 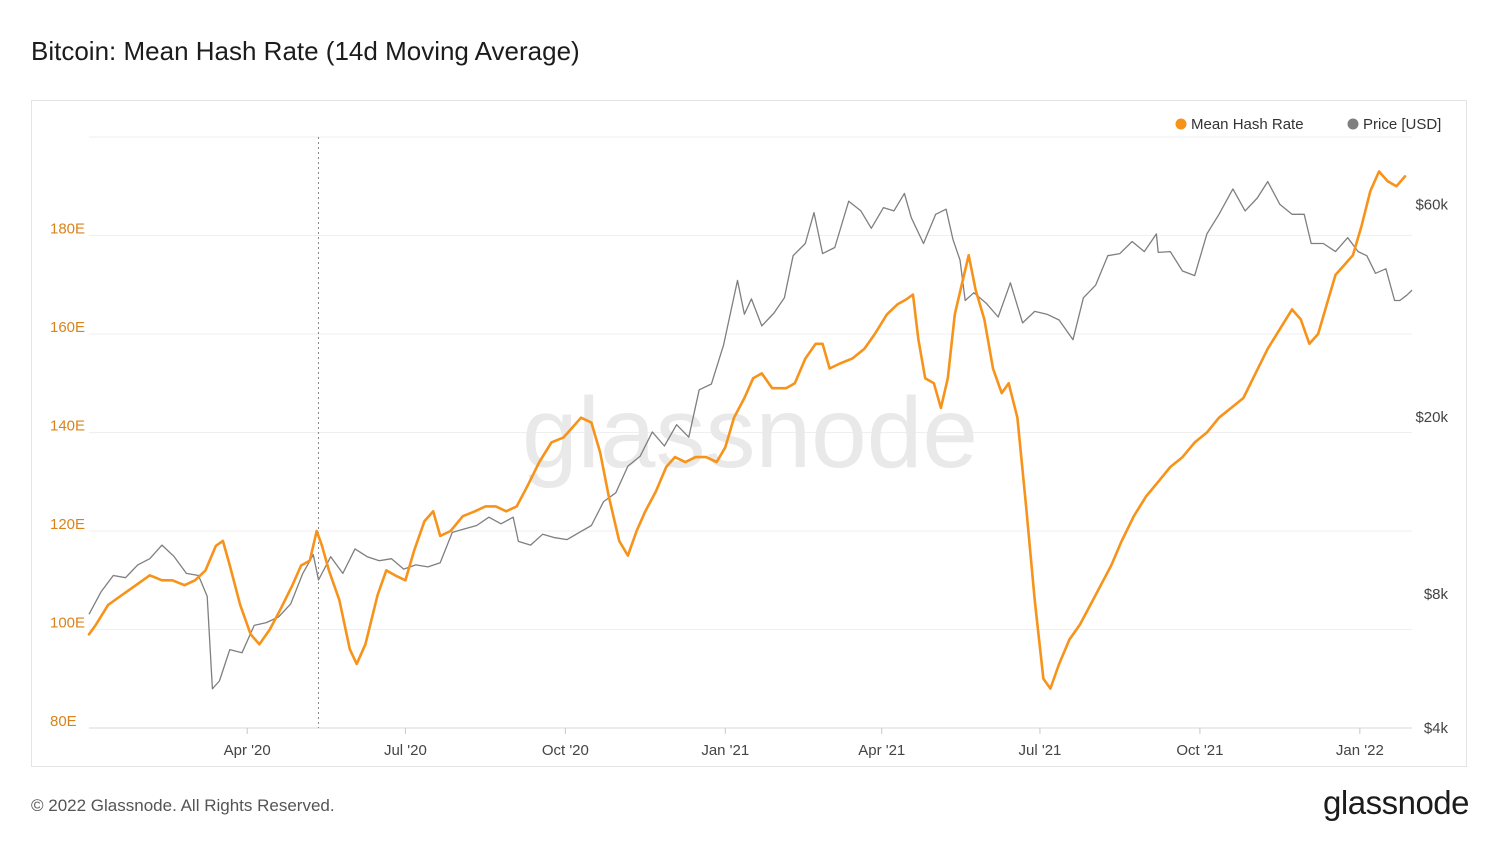 I want to click on y-right-tick-label: $4k, so click(x=1436, y=728).